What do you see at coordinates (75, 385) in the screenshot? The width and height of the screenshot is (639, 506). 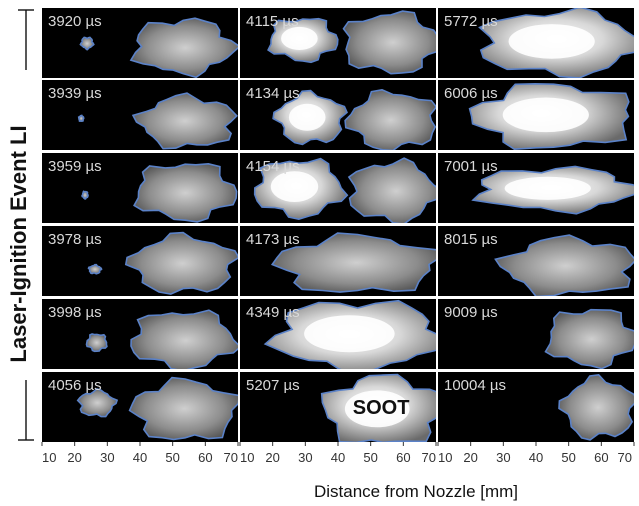 I see `time-label: 4056 µs` at bounding box center [75, 385].